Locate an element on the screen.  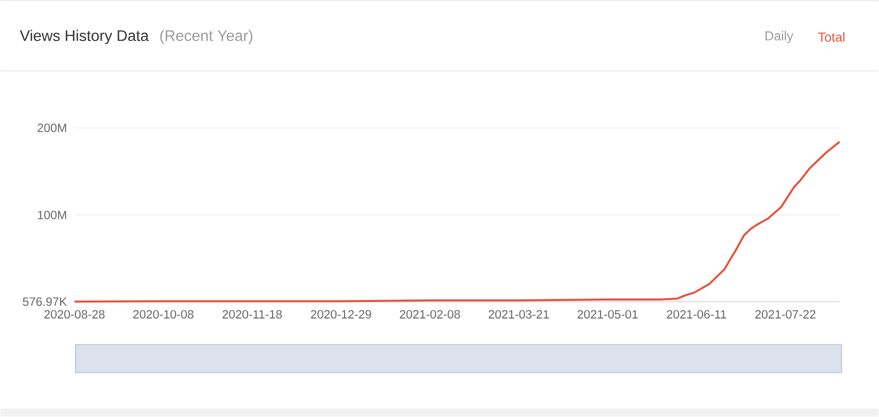
y-tick-label: 100M is located at coordinates (52, 215).